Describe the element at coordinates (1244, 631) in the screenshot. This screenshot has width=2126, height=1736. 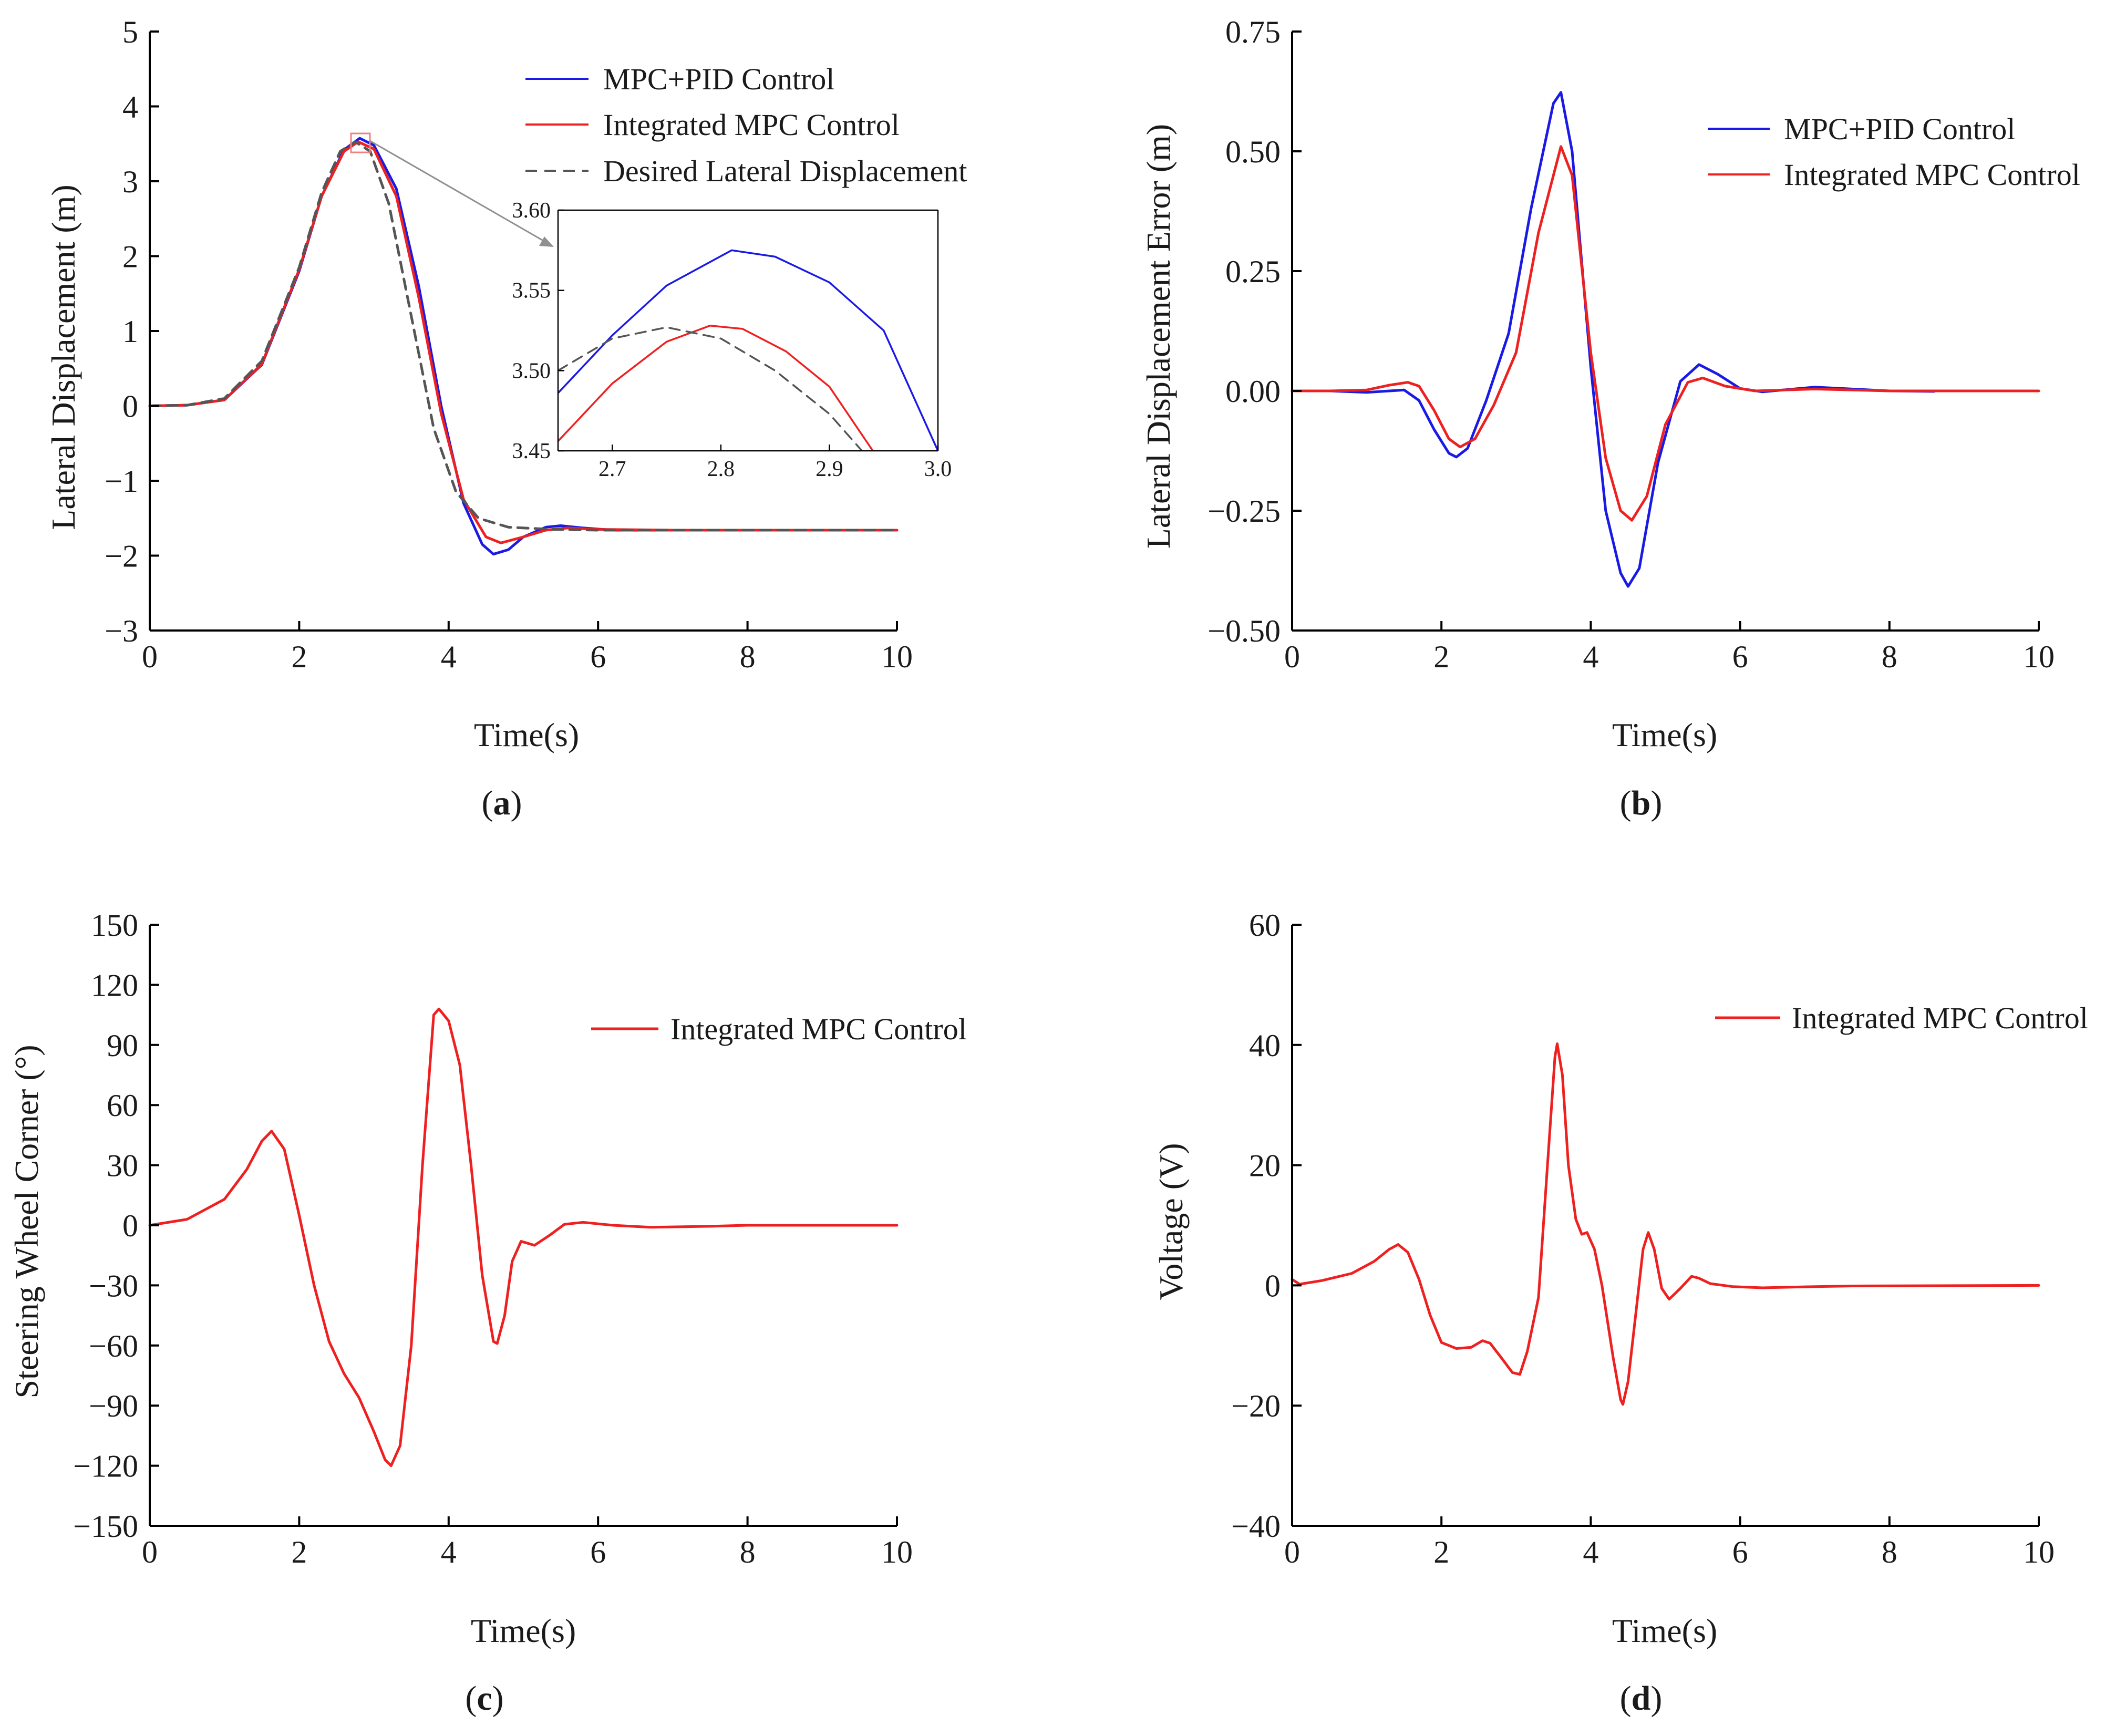
I see `y-tick-label: −0.50` at that location.